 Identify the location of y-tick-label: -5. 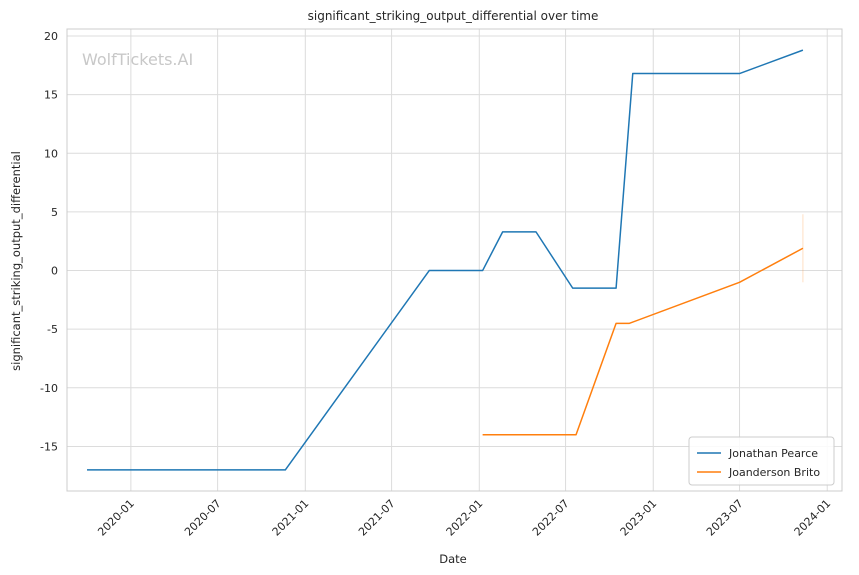
(52, 329).